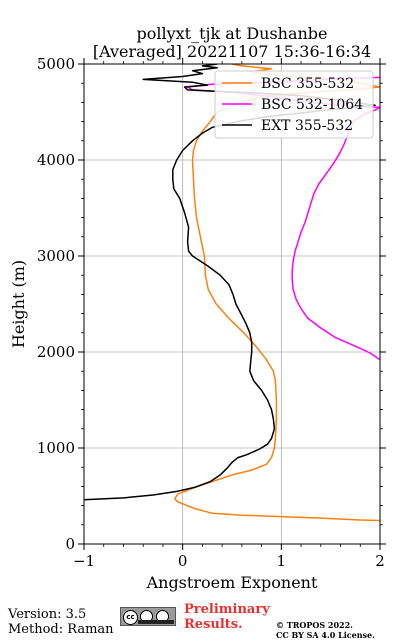 The height and width of the screenshot is (640, 400). I want to click on cc-license-badge: cc, so click(148, 616).